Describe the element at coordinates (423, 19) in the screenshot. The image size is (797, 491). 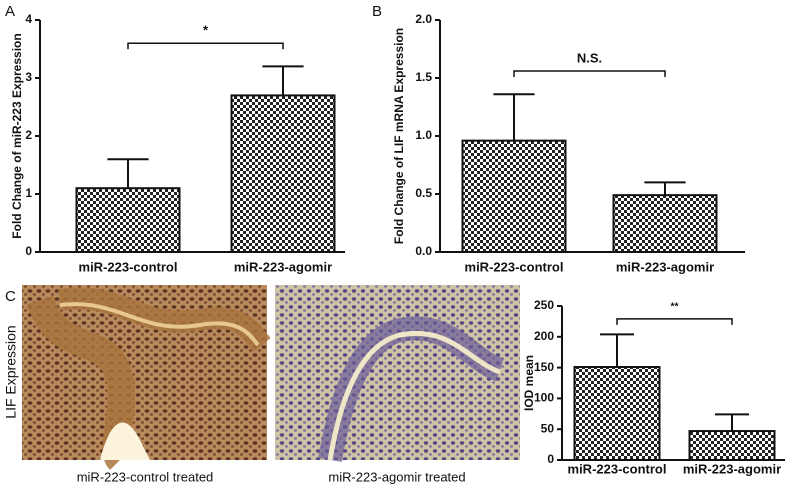
I see `y-tick-label: 2.0` at that location.